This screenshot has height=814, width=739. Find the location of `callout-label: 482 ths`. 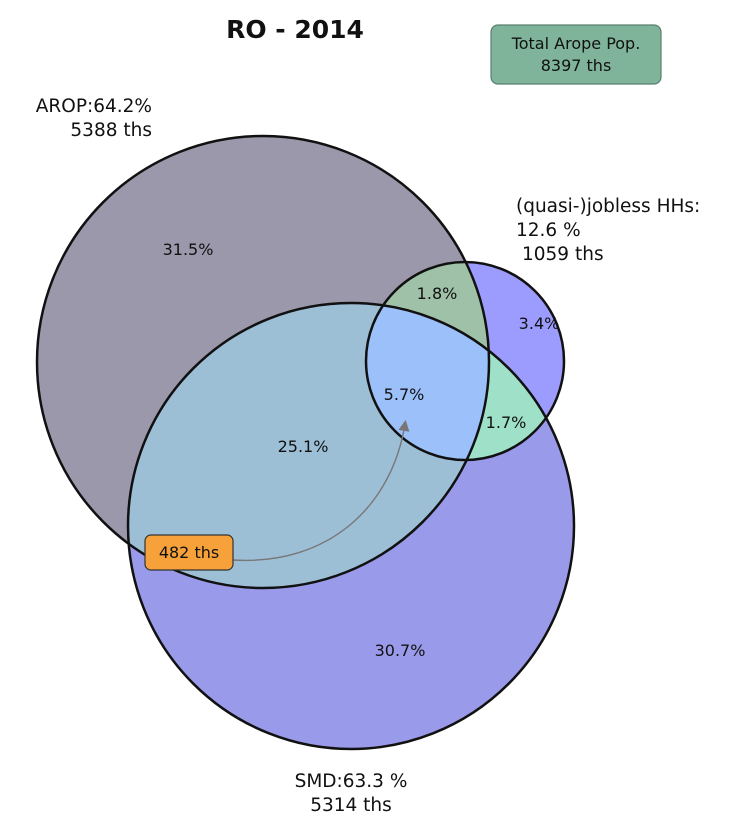

callout-label: 482 ths is located at coordinates (189, 552).